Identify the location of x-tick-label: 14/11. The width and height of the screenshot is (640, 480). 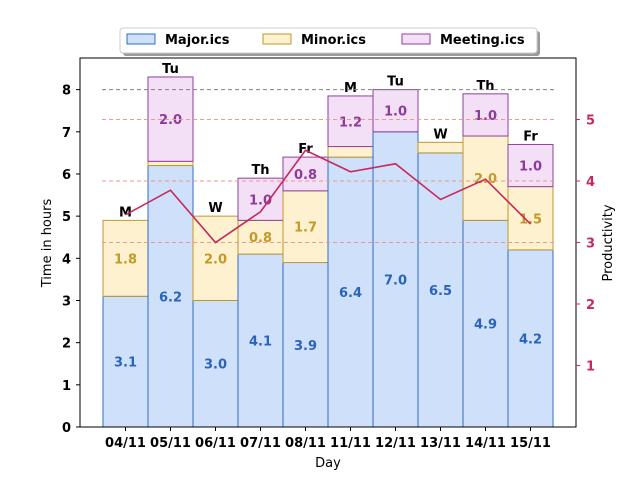
(485, 443).